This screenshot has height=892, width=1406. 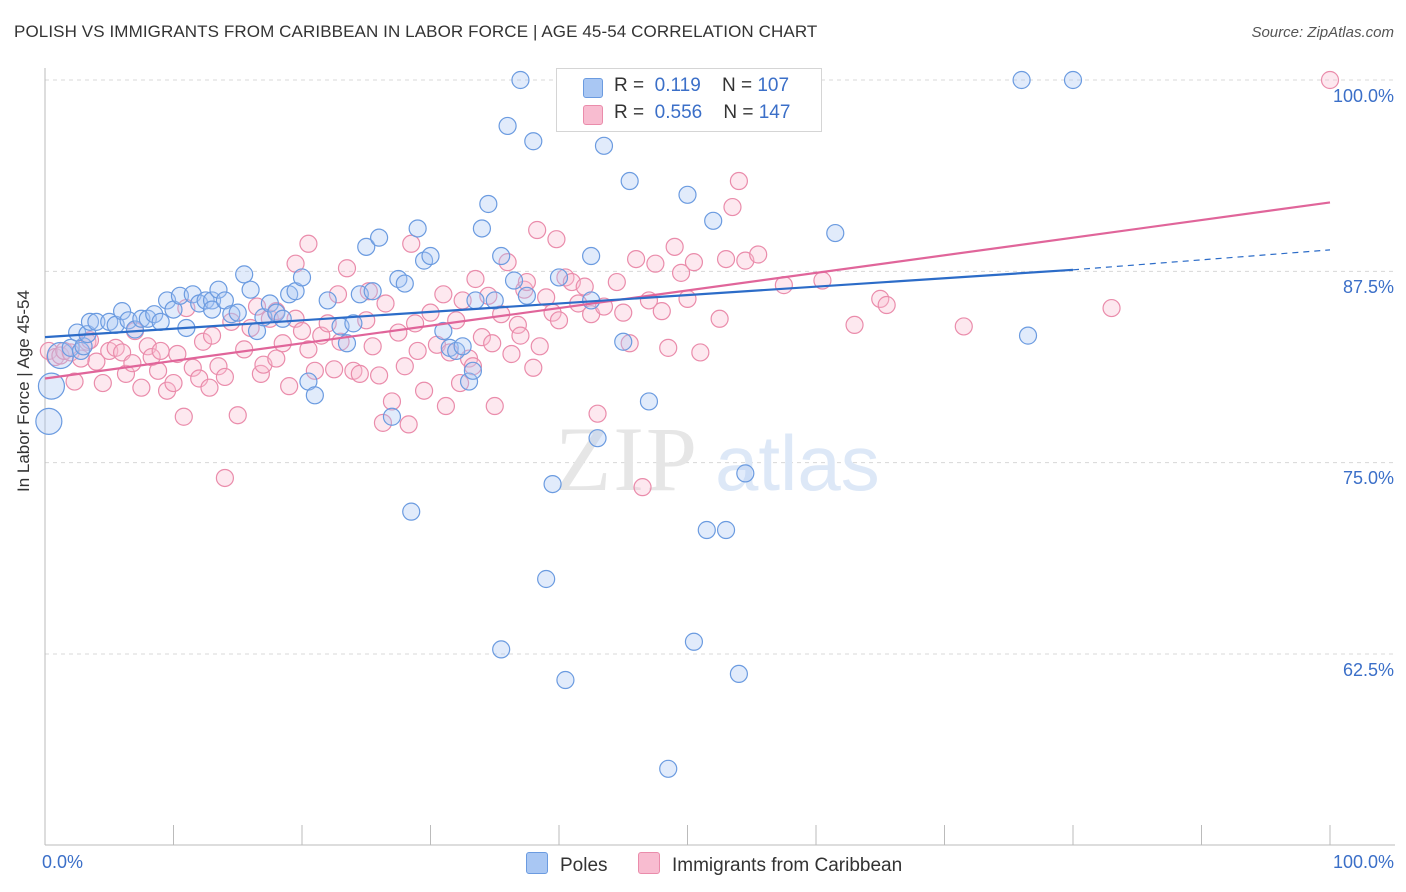 I want to click on poles-trend-line, so click(x=559, y=303).